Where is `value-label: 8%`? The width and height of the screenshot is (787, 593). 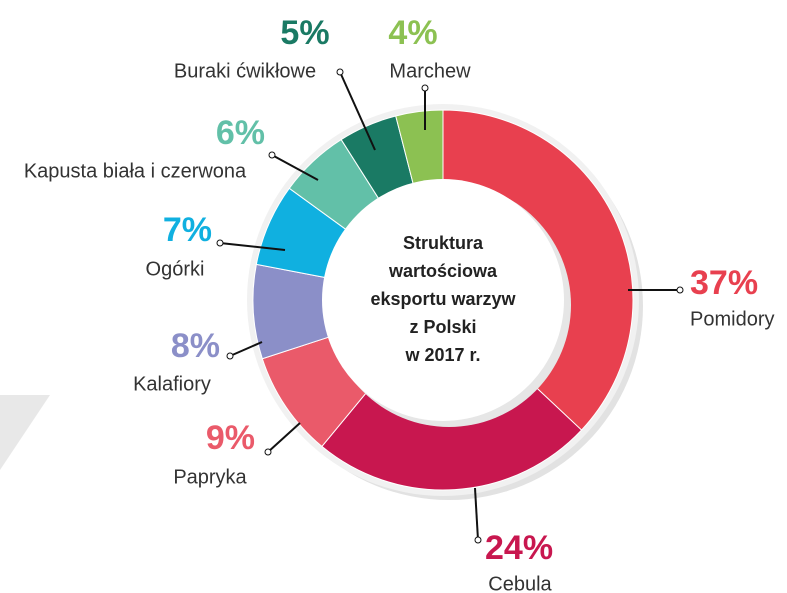 value-label: 8% is located at coordinates (195, 346).